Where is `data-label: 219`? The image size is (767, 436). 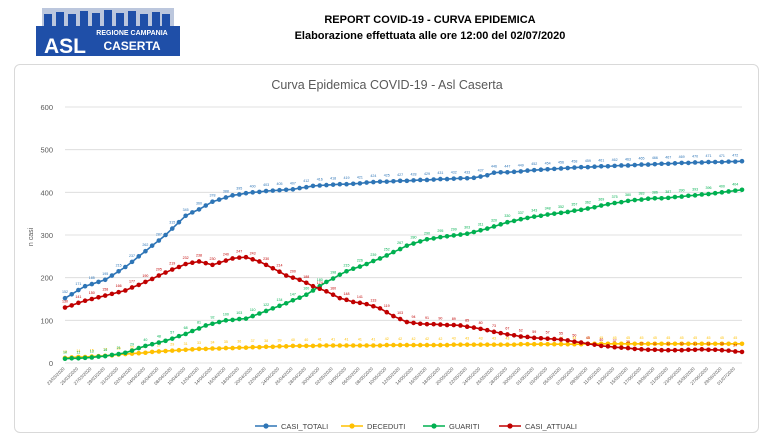 data-label: 219 is located at coordinates (172, 264).